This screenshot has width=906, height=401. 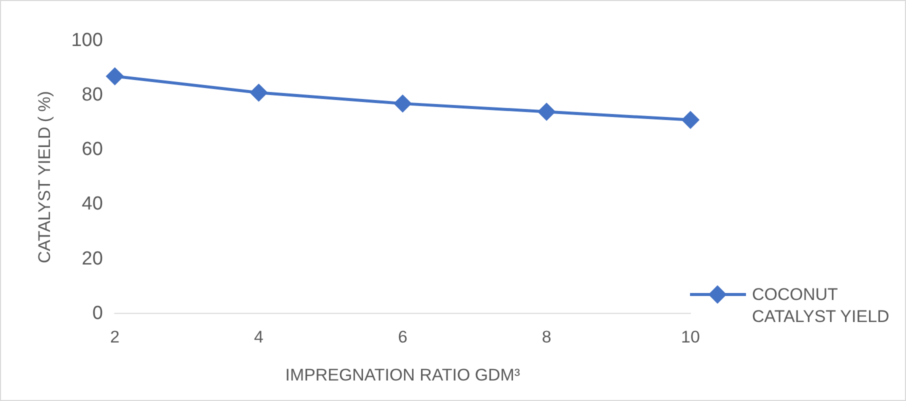 What do you see at coordinates (690, 336) in the screenshot?
I see `x-tick-label: 10` at bounding box center [690, 336].